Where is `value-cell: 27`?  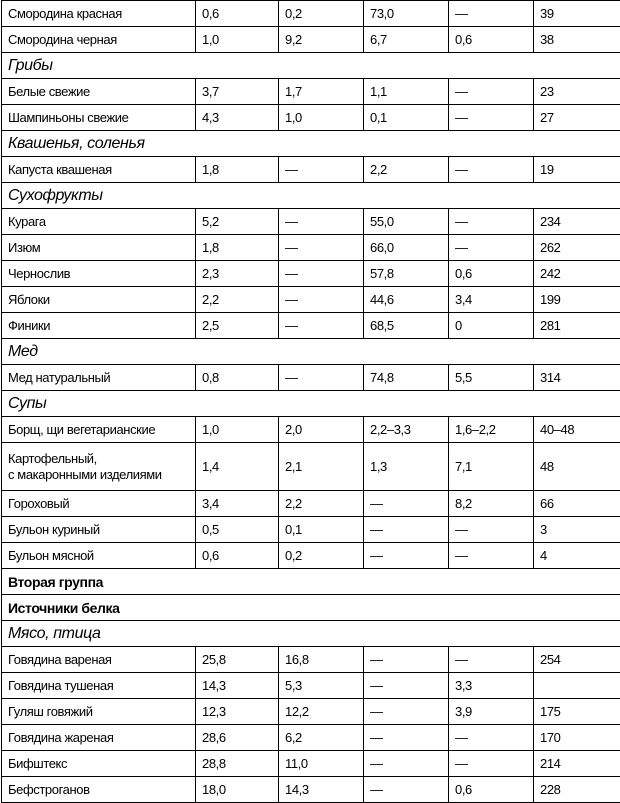
value-cell: 27 is located at coordinates (576, 117).